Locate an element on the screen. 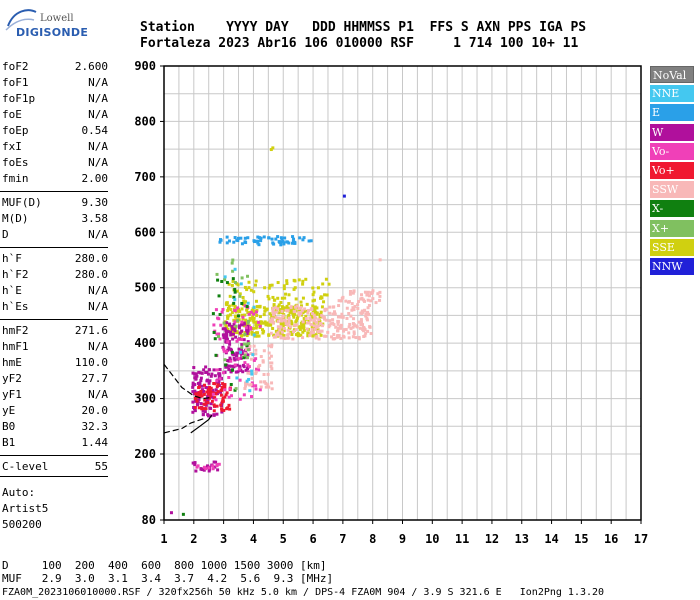  param-row: hmF2 271.6 is located at coordinates (55, 332).